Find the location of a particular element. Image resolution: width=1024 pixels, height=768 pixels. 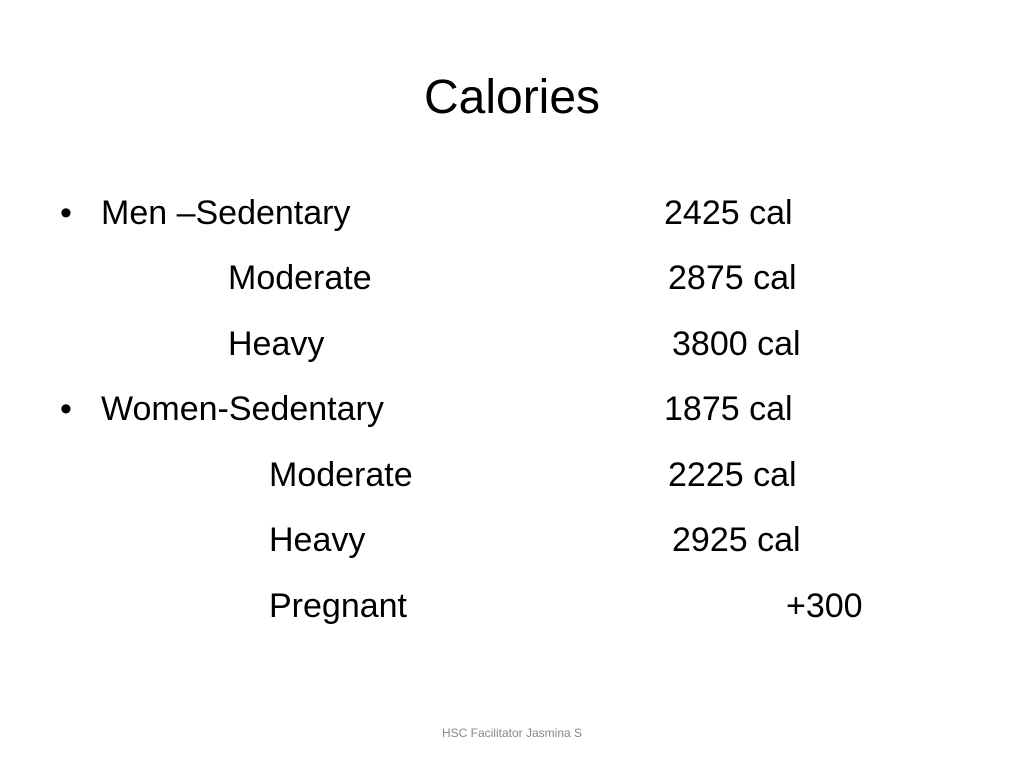

footer: HSC Facilitator Jasmina S is located at coordinates (512, 733).